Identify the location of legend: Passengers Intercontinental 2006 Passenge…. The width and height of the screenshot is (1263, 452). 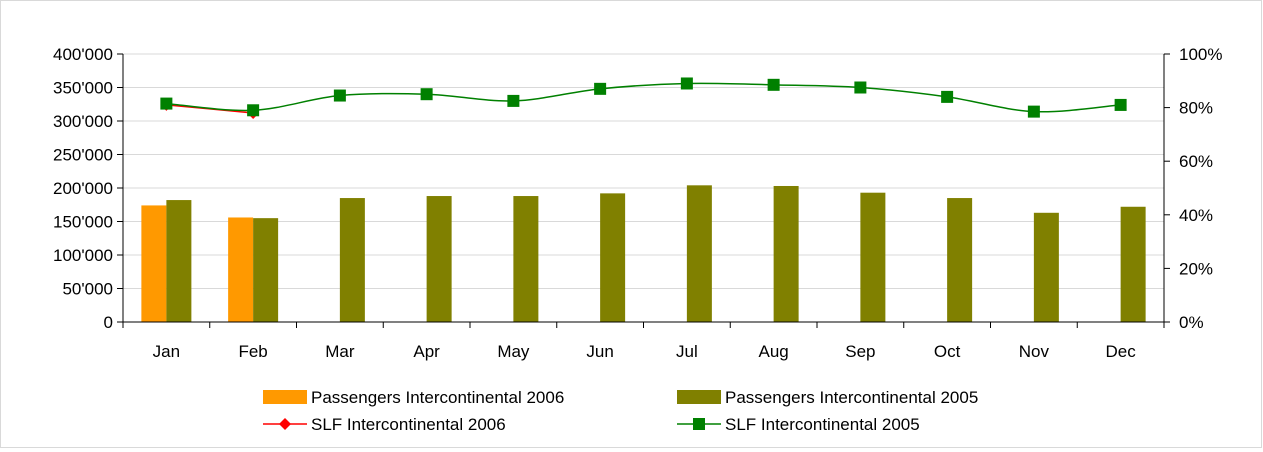
(620, 411).